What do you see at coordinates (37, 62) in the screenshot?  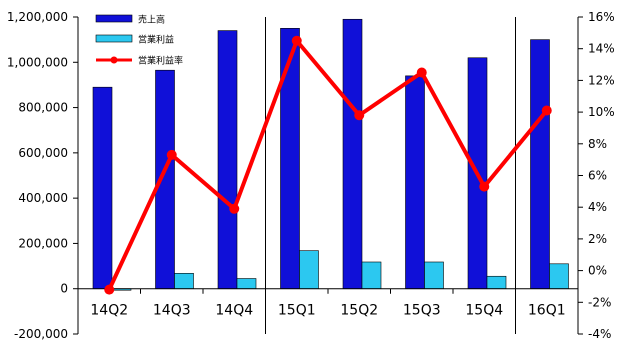 I see `y-left-tick-label: 1,000,000` at bounding box center [37, 62].